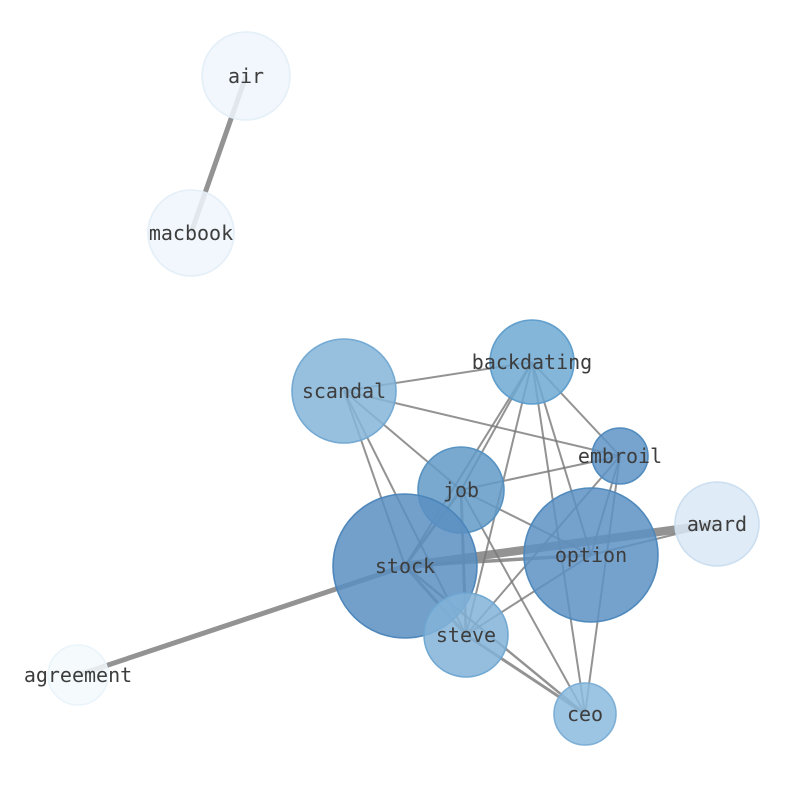 The width and height of the screenshot is (794, 790). I want to click on node-macbook, so click(191, 233).